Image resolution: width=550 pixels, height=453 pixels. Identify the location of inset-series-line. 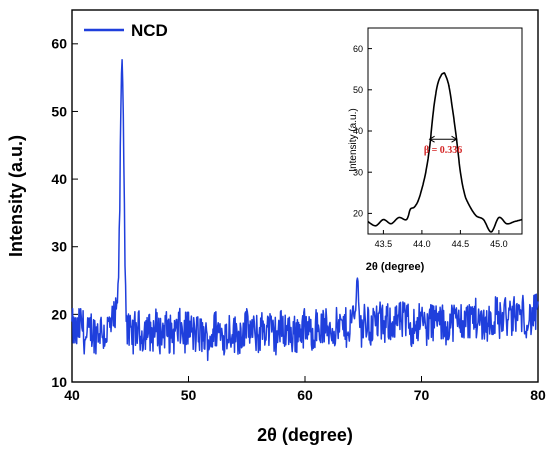
(445, 152).